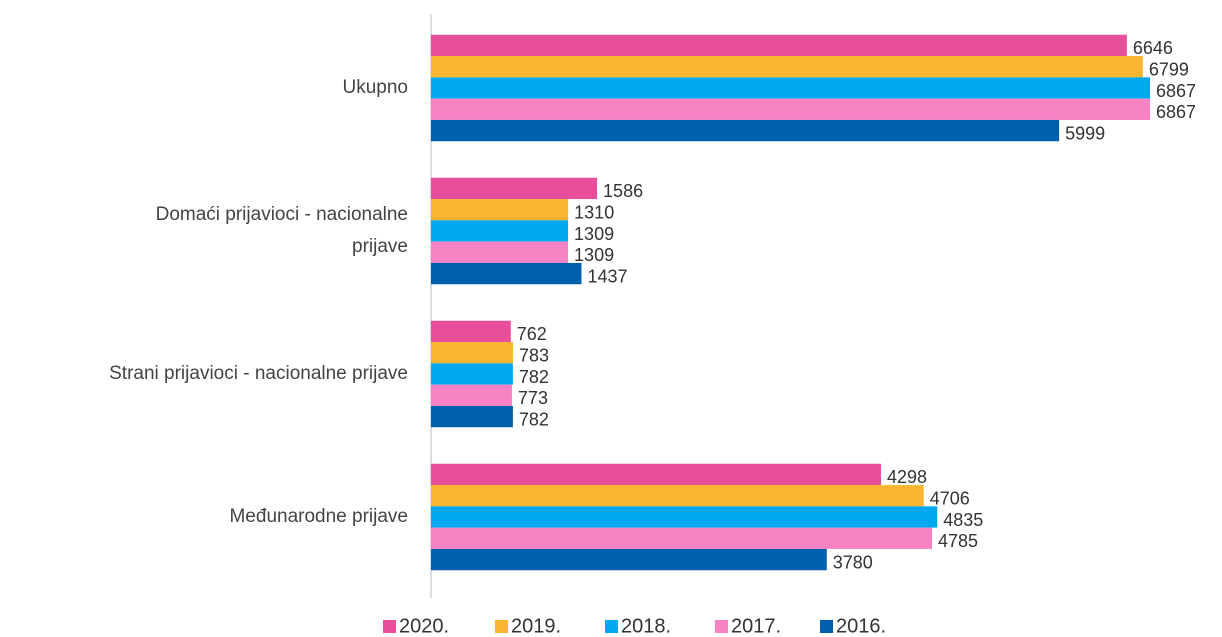 The image size is (1222, 637). What do you see at coordinates (958, 541) in the screenshot?
I see `value-label: 4785` at bounding box center [958, 541].